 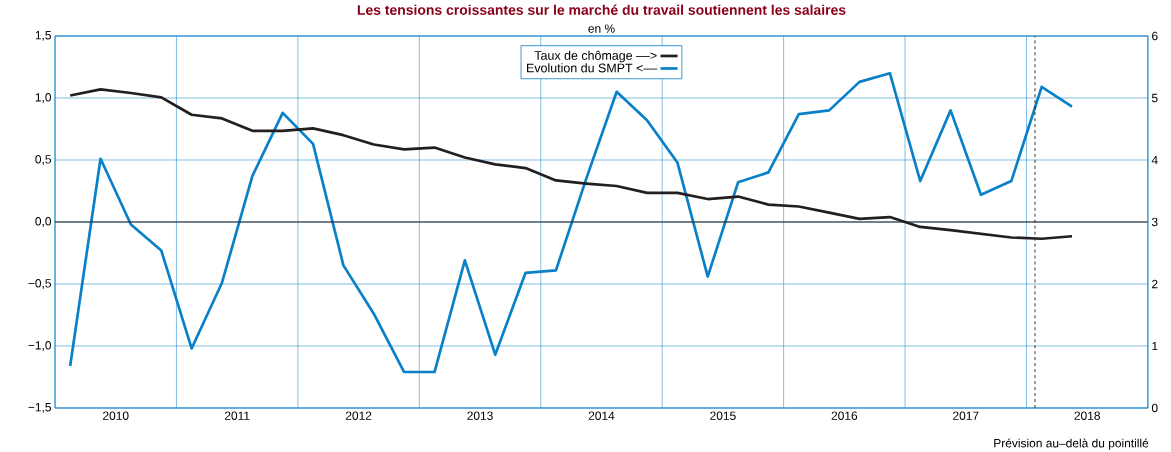 I want to click on y-tick-label: 1,0, so click(x=43, y=98).